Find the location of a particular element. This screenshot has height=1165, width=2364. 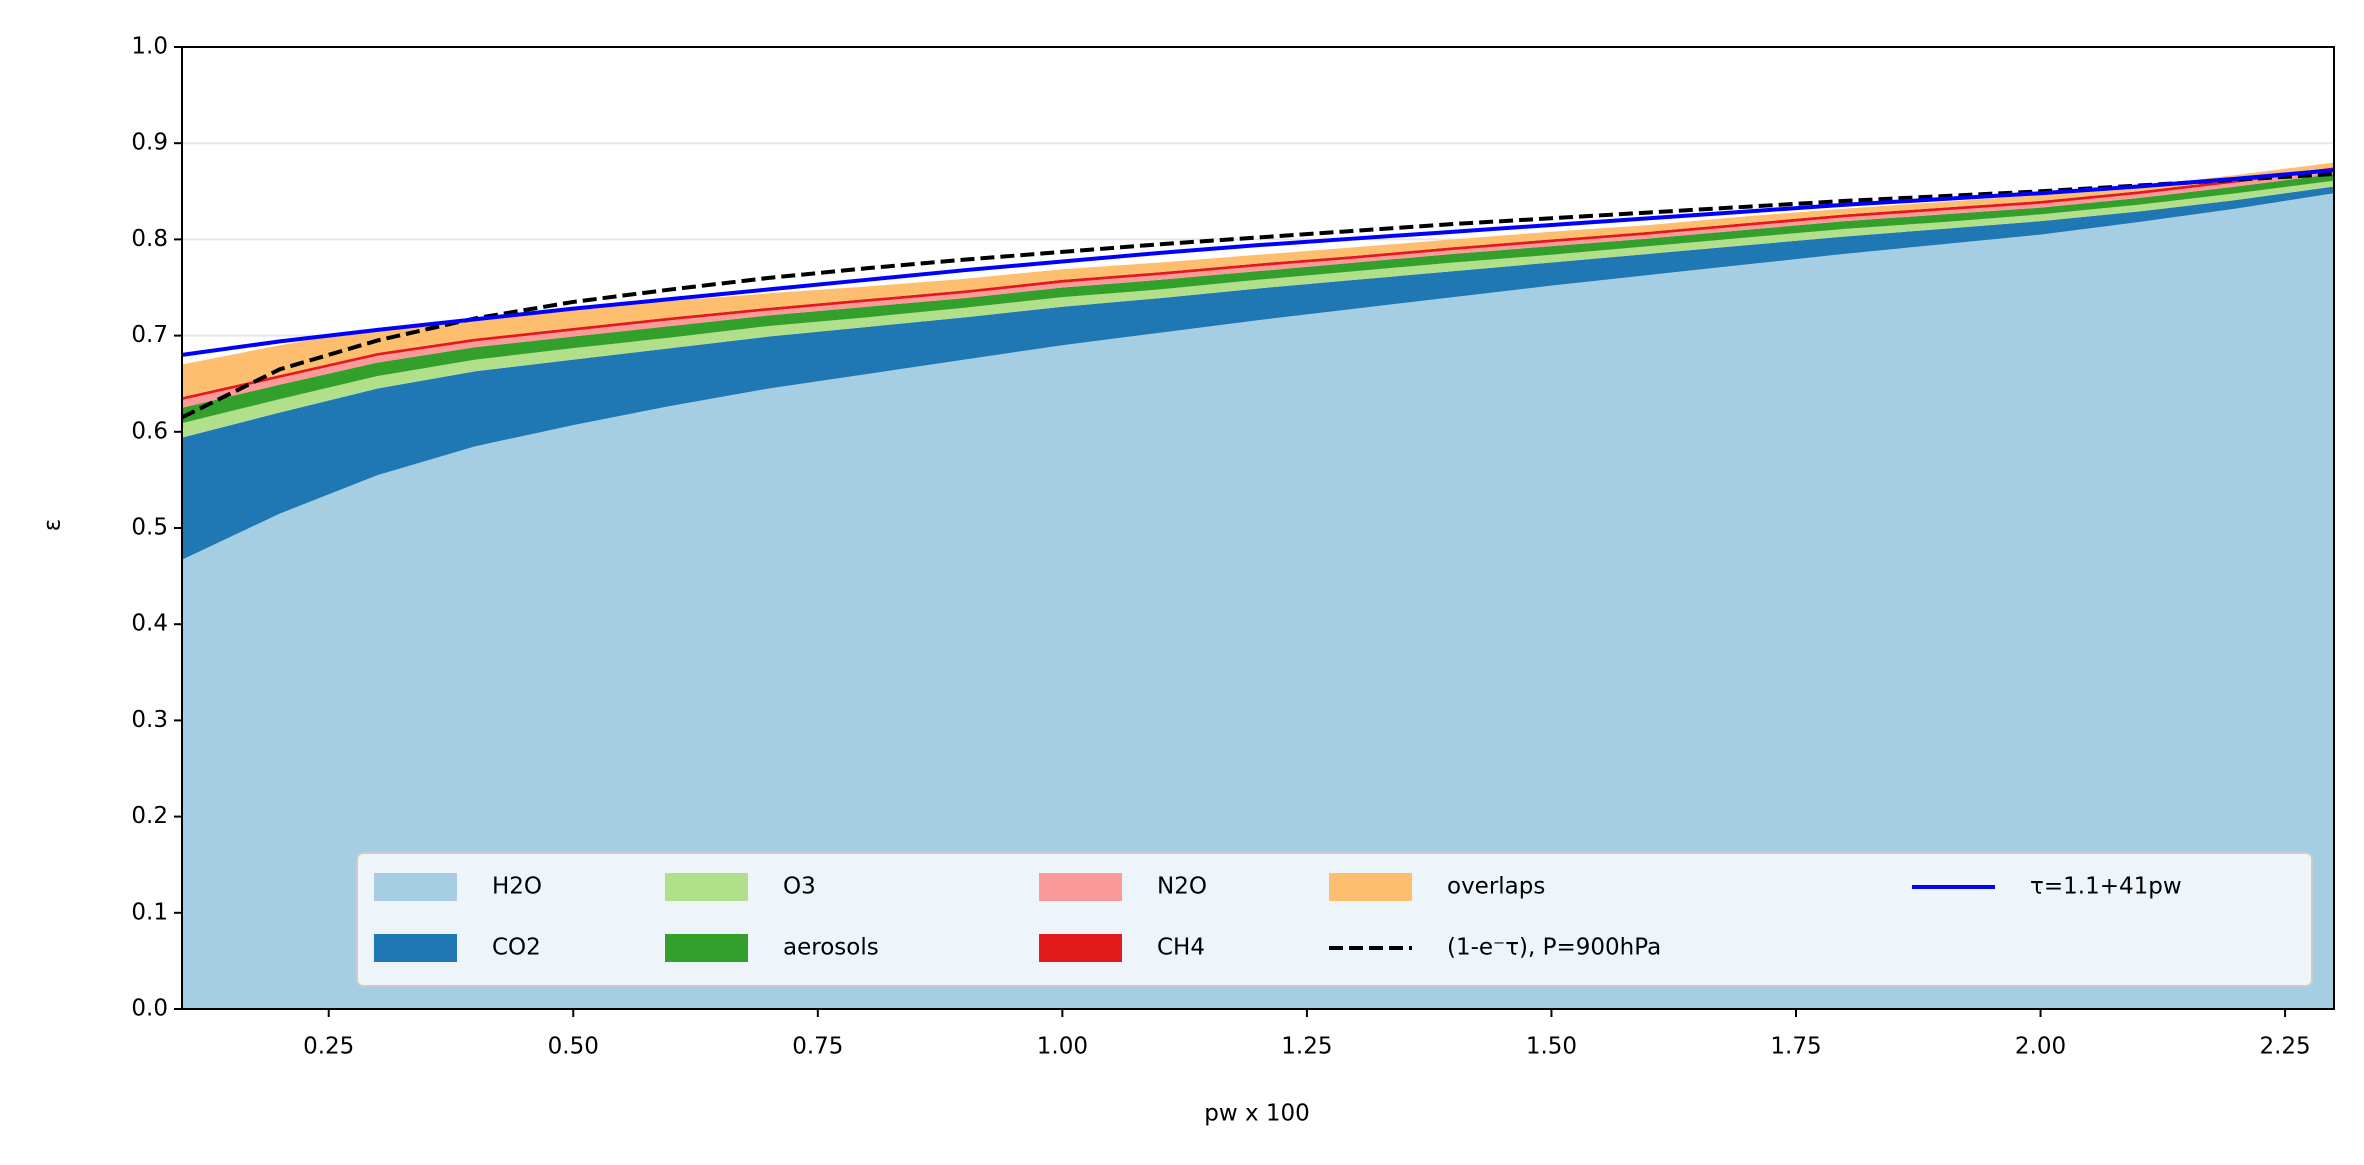

x-tick-label: 0.75 is located at coordinates (817, 1047).